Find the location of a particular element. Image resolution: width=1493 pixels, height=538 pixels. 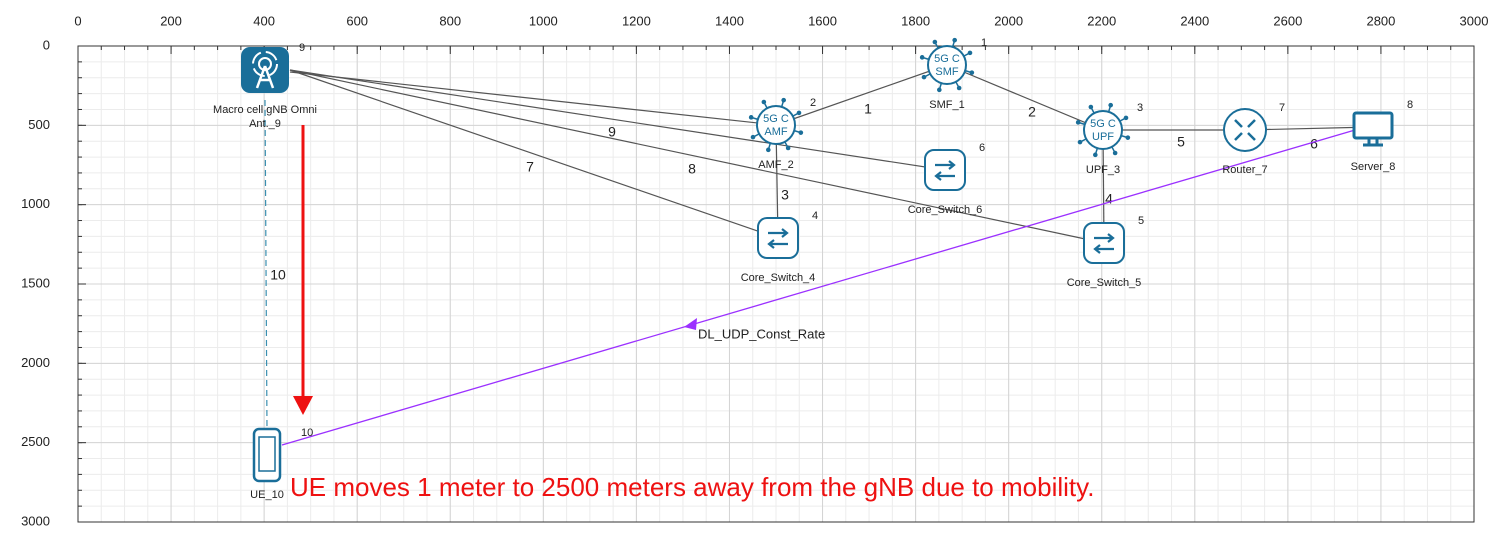

x-tick-label: 2200 is located at coordinates (1101, 20).